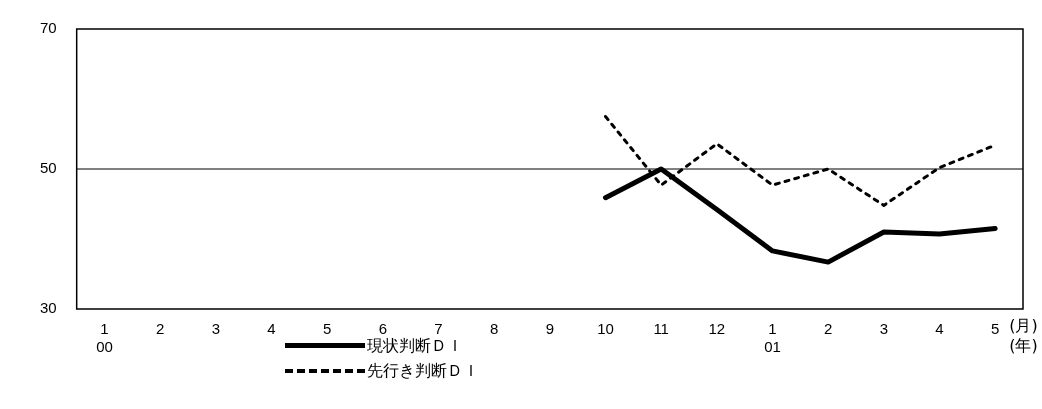 This screenshot has width=1042, height=409. I want to click on legend-label: 現状判断ＤＩ, so click(415, 346).